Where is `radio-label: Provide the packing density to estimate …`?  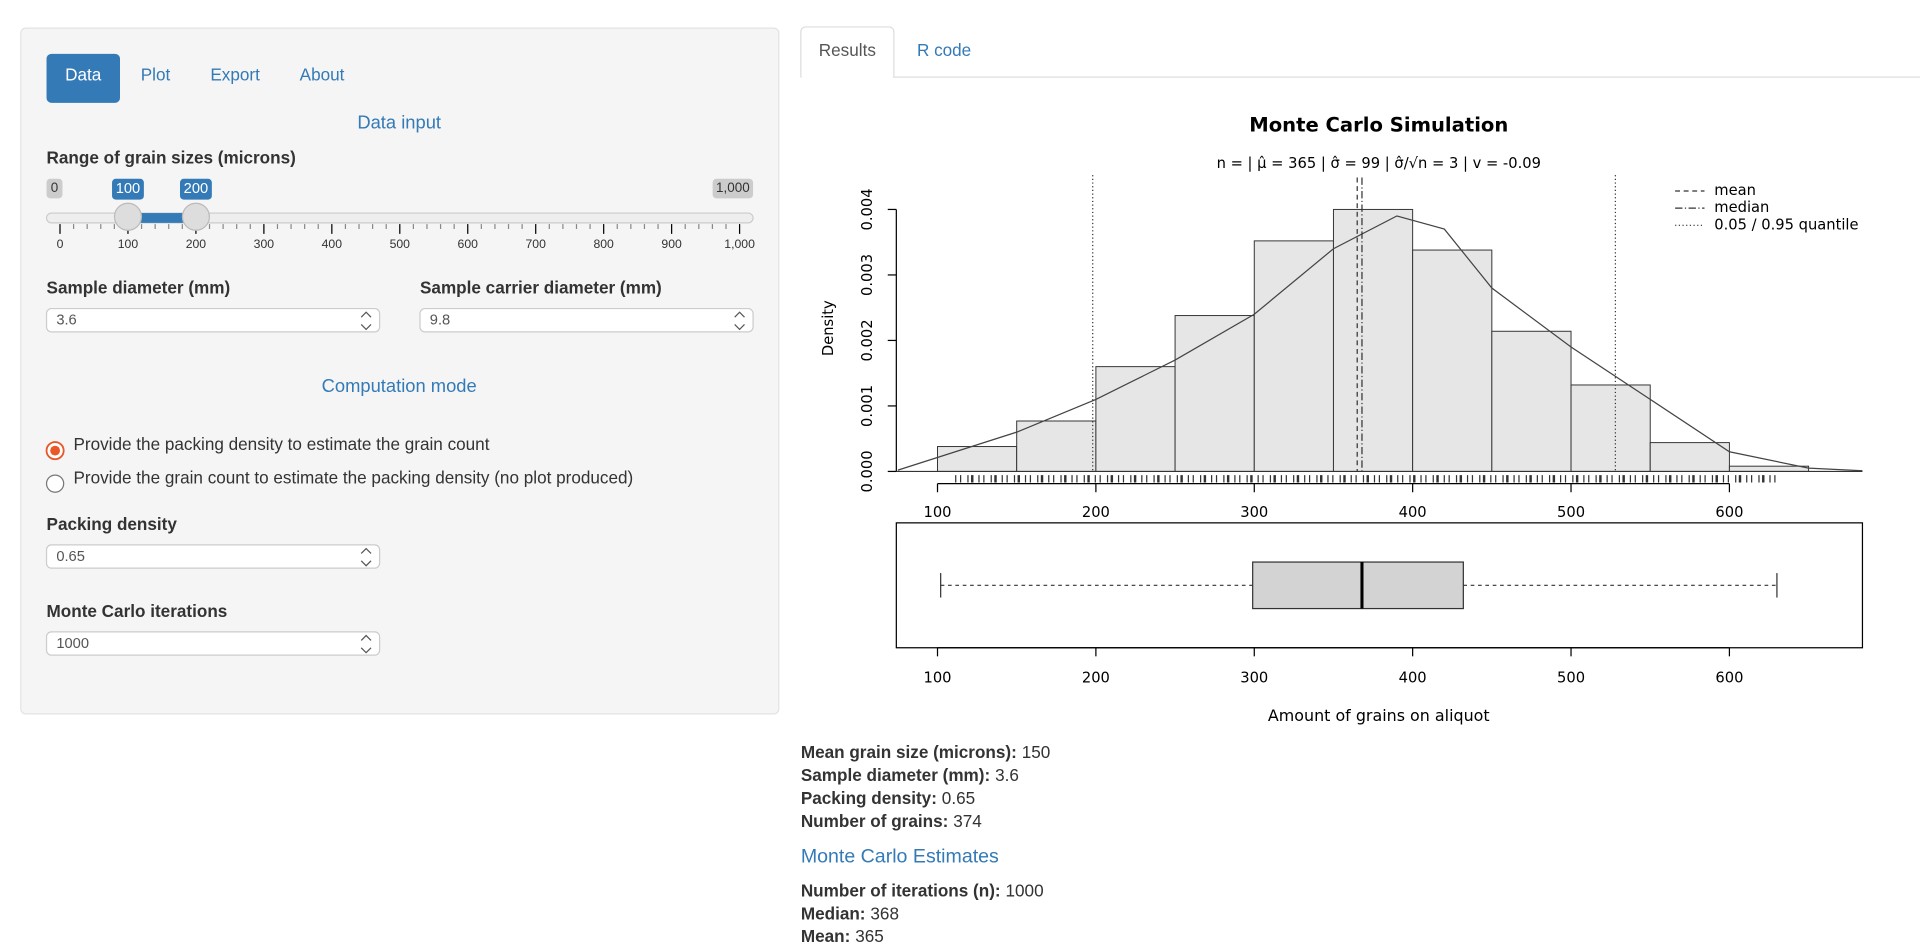
radio-label: Provide the packing density to estimate … is located at coordinates (281, 444).